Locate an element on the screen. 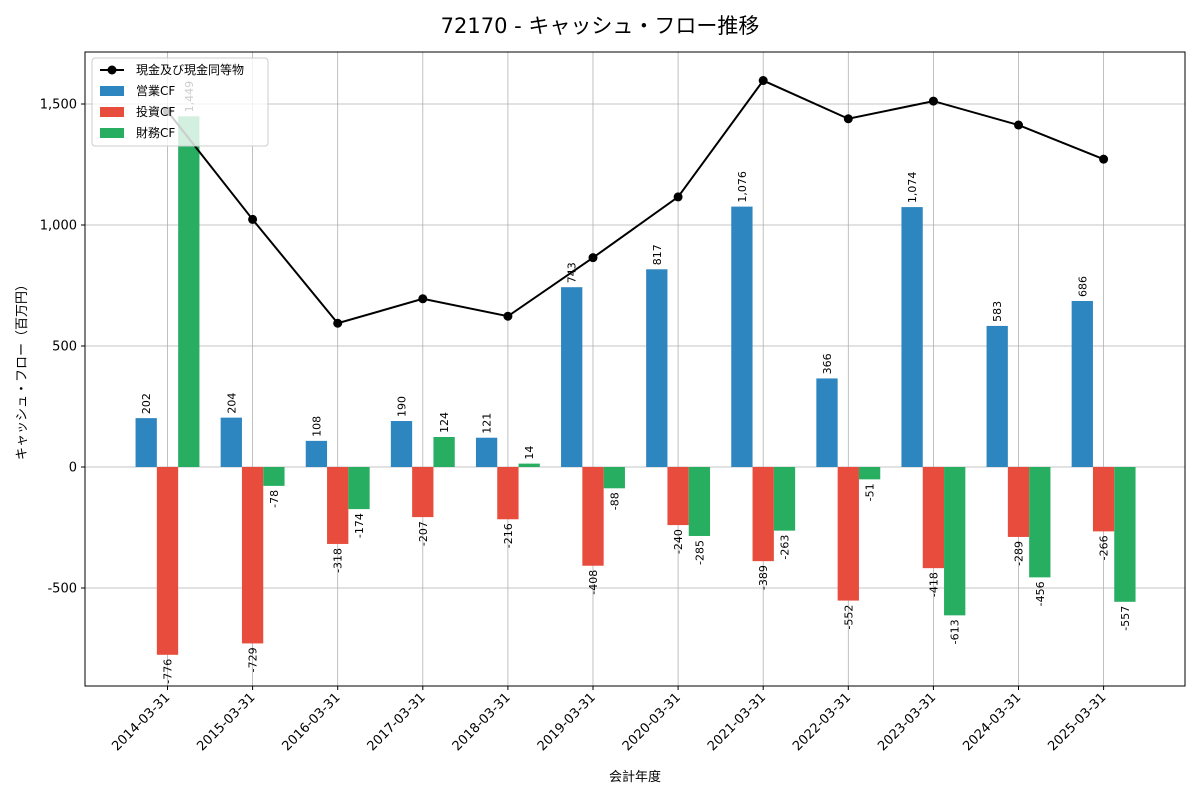  data-label: 366 is located at coordinates (827, 363).